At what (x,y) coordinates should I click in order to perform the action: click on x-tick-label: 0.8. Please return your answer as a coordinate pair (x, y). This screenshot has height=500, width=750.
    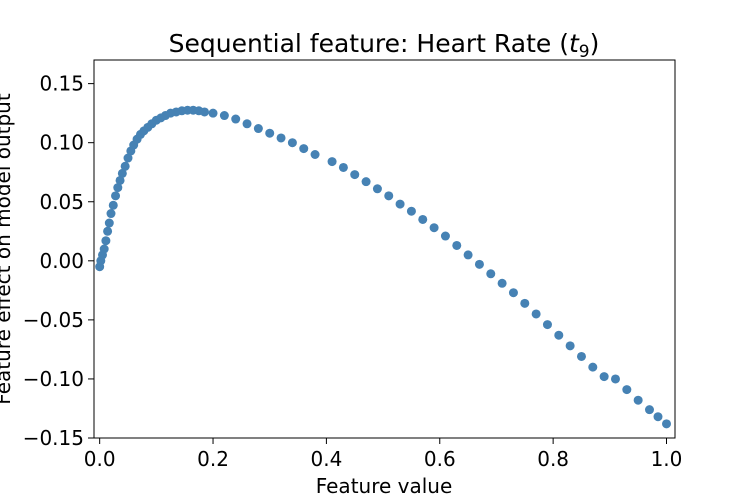
    Looking at the image, I should click on (553, 459).